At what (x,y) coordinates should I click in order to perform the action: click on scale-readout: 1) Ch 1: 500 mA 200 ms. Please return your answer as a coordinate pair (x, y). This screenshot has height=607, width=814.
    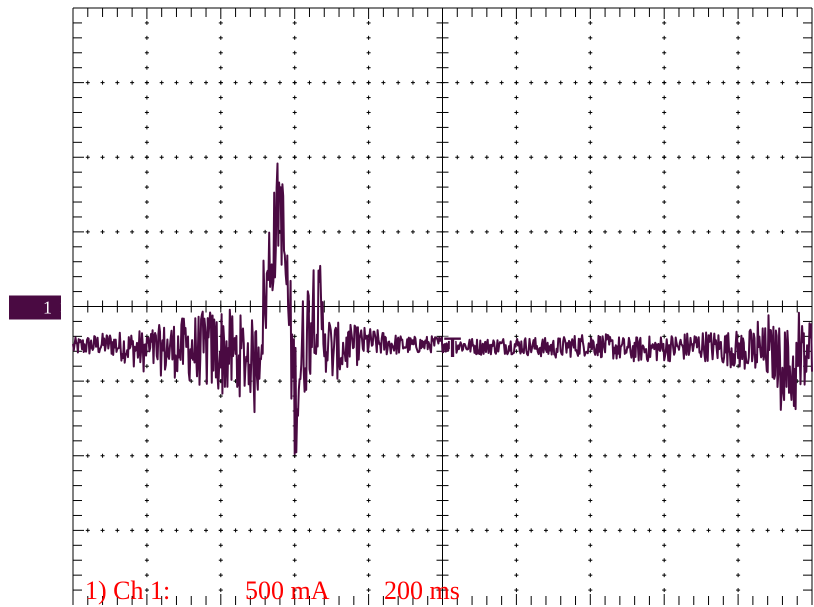
    Looking at the image, I should click on (272, 590).